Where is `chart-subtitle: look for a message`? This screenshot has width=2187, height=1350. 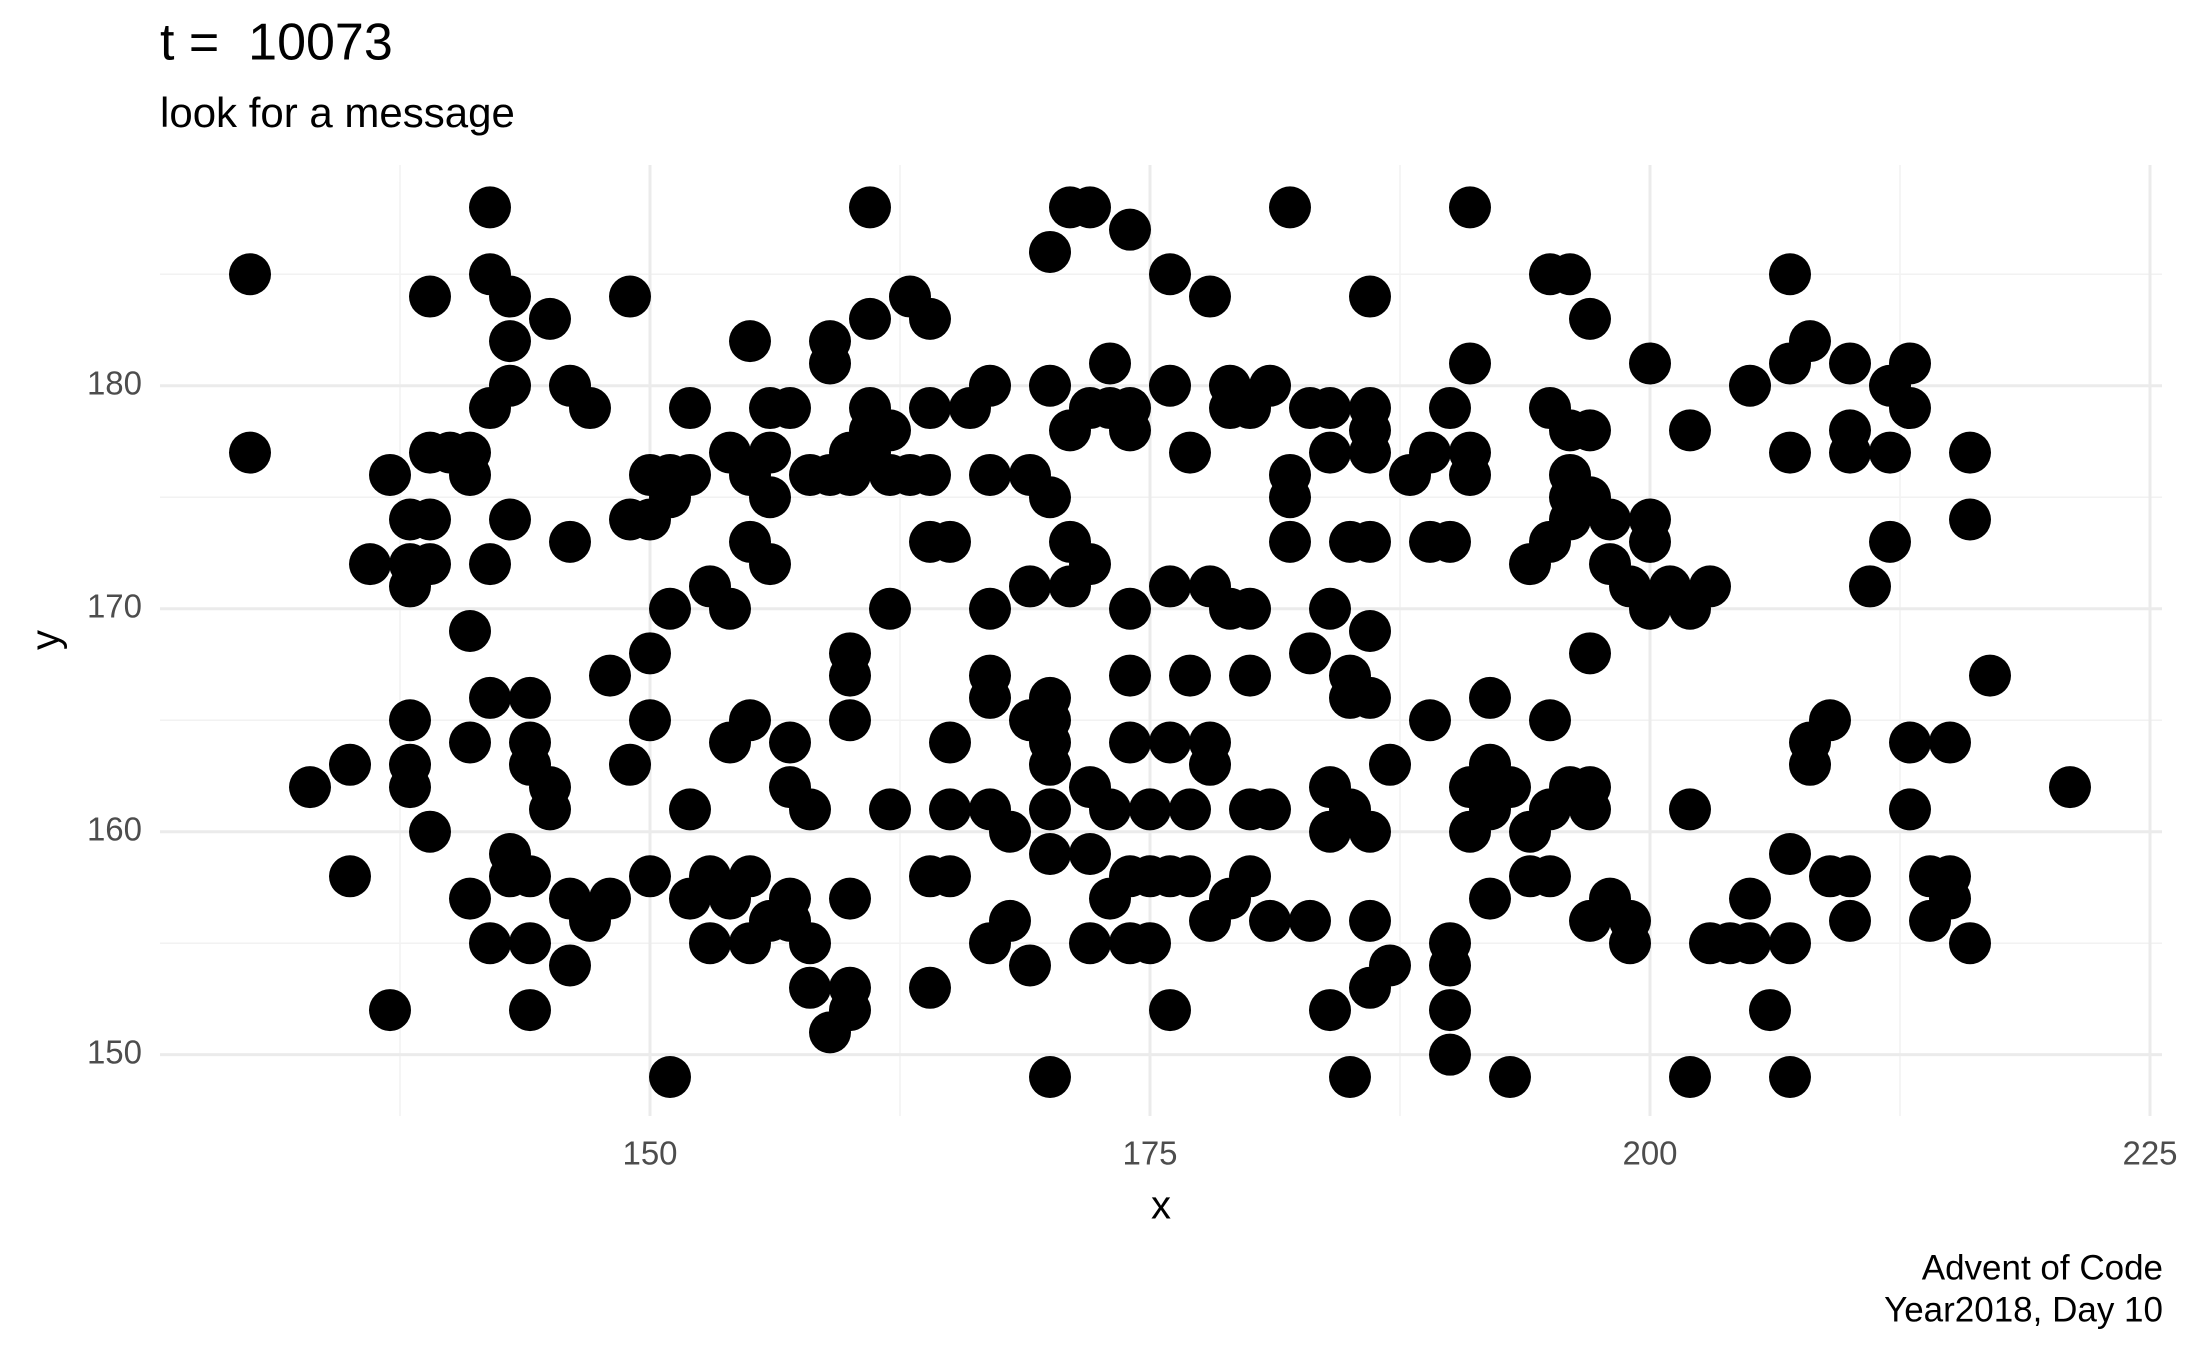 chart-subtitle: look for a message is located at coordinates (337, 112).